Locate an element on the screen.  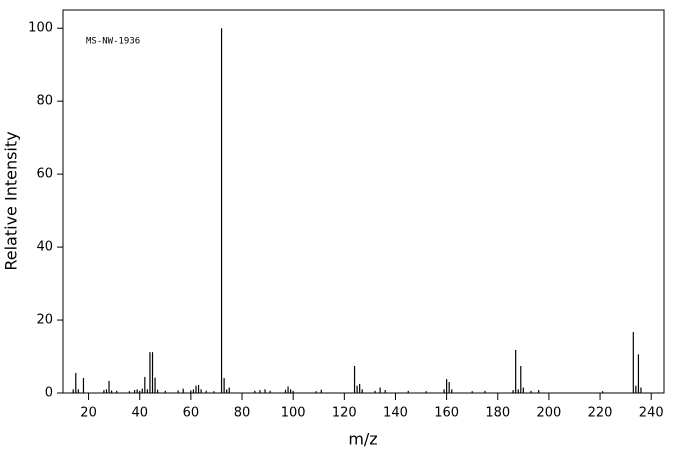
x-tick-label: 60 is located at coordinates (191, 413).